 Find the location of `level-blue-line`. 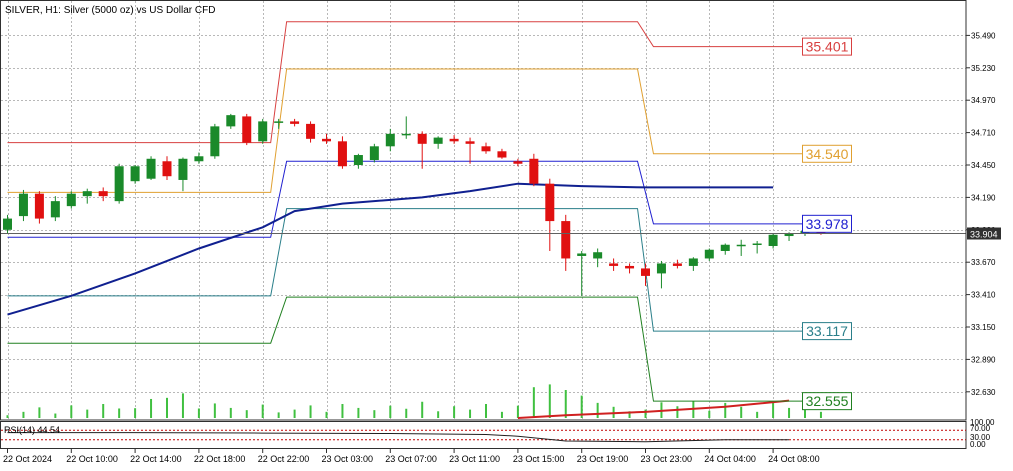

level-blue-line is located at coordinates (410, 199).